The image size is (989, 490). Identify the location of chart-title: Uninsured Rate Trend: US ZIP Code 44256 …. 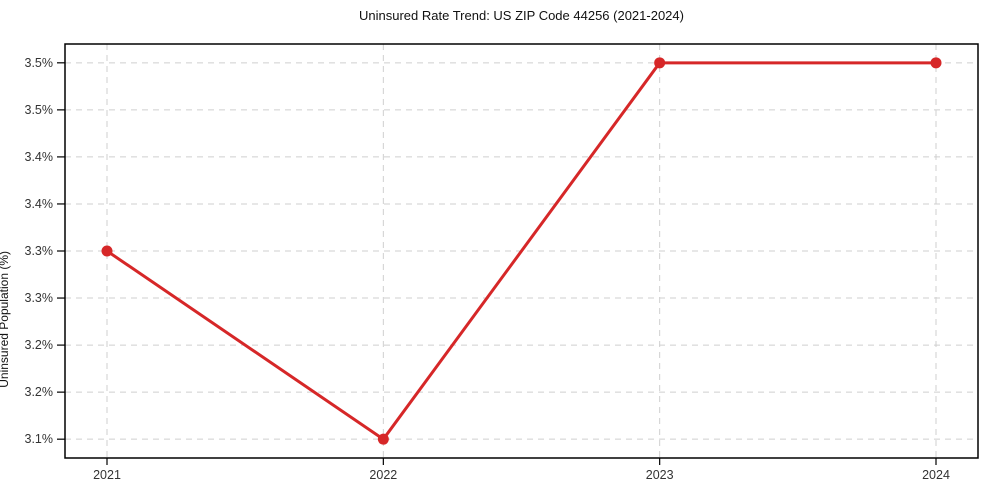
(521, 15).